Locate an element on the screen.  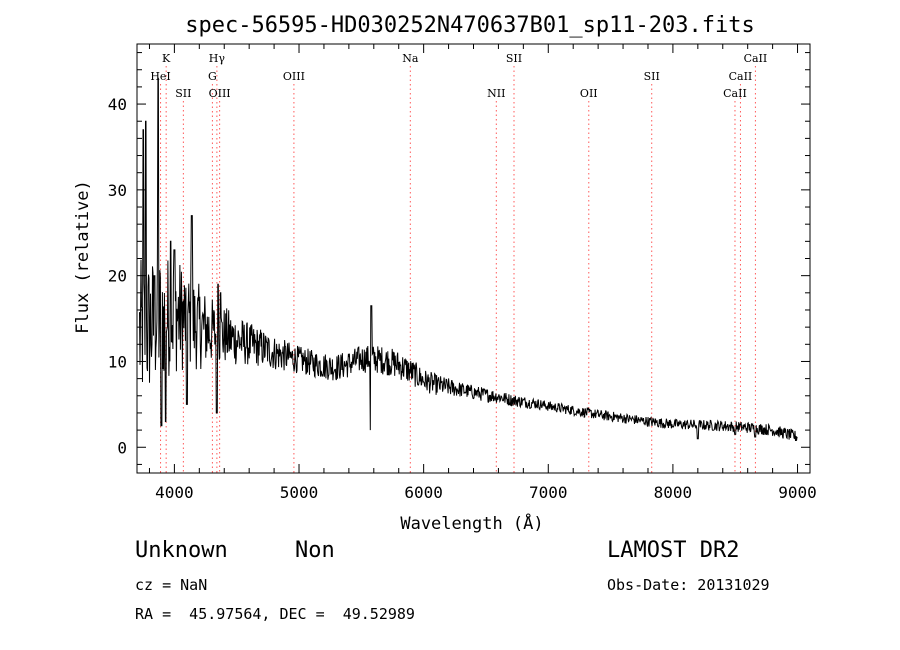
survey-name: LAMOST DR2 is located at coordinates (673, 550).